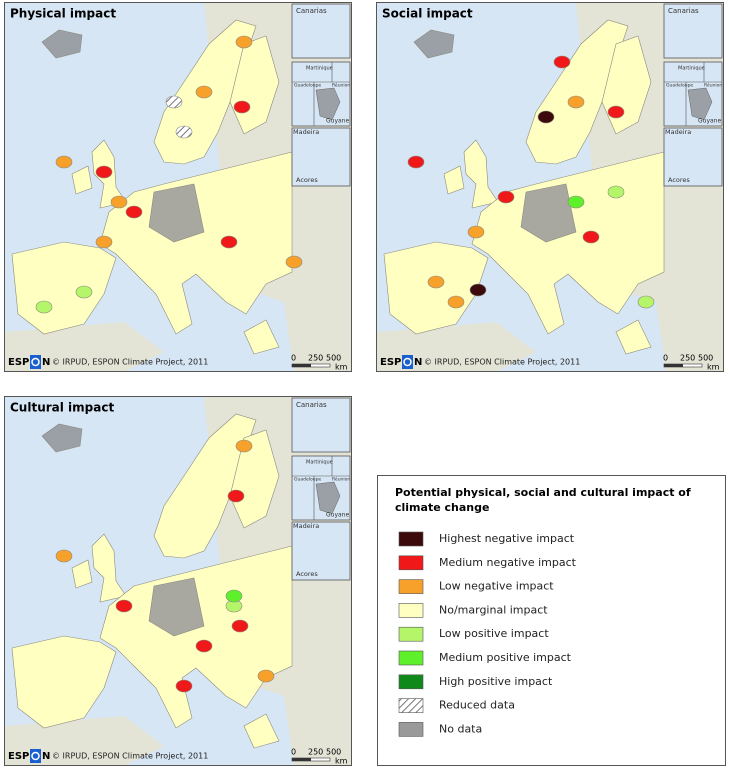 The image size is (729, 772). Describe the element at coordinates (493, 609) in the screenshot. I see `legend-label: No/marginal impact` at that location.